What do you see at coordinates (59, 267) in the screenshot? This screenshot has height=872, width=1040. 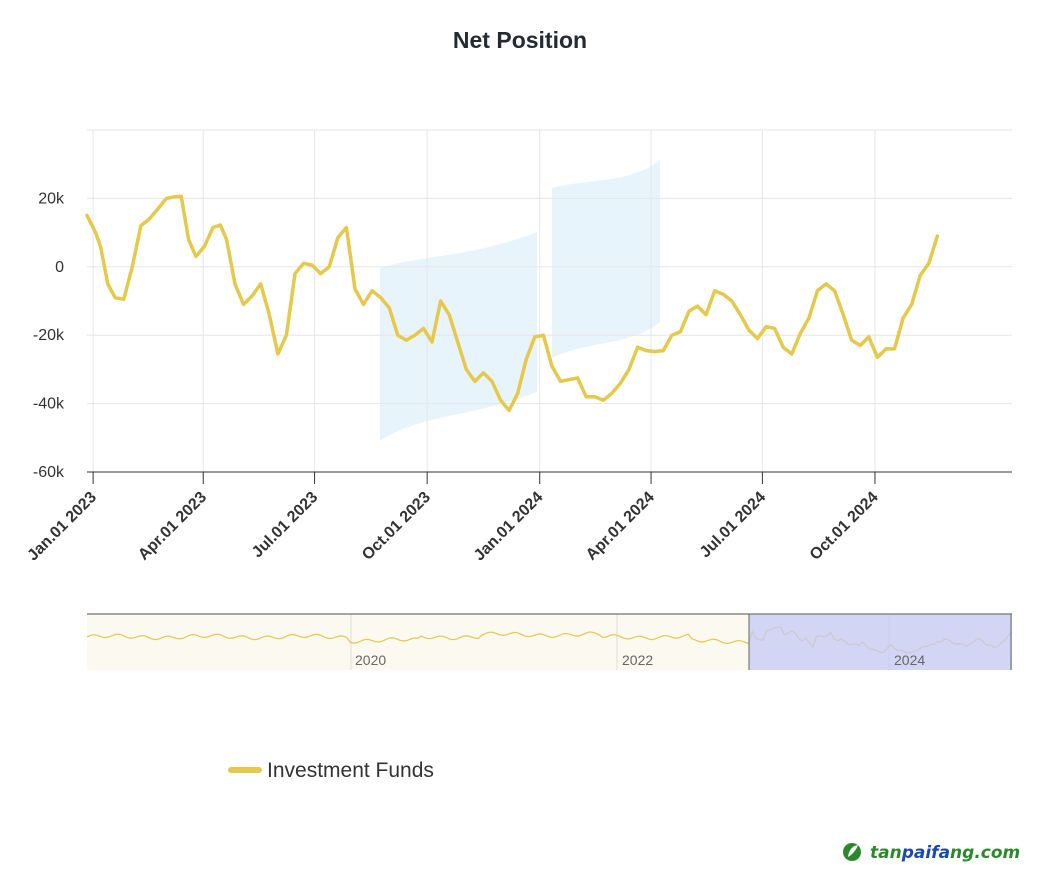 I see `y-tick-label: 0` at bounding box center [59, 267].